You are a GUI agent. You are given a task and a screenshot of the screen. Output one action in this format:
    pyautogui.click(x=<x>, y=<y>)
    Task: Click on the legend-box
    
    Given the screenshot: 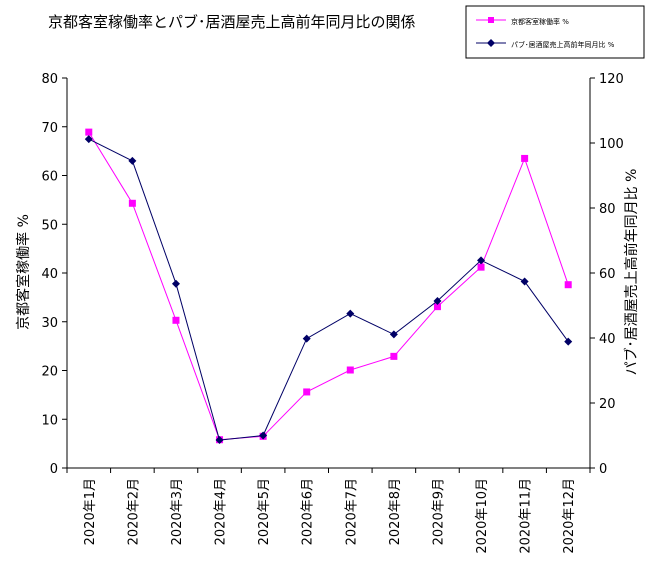 What is the action you would take?
    pyautogui.click(x=555, y=32)
    